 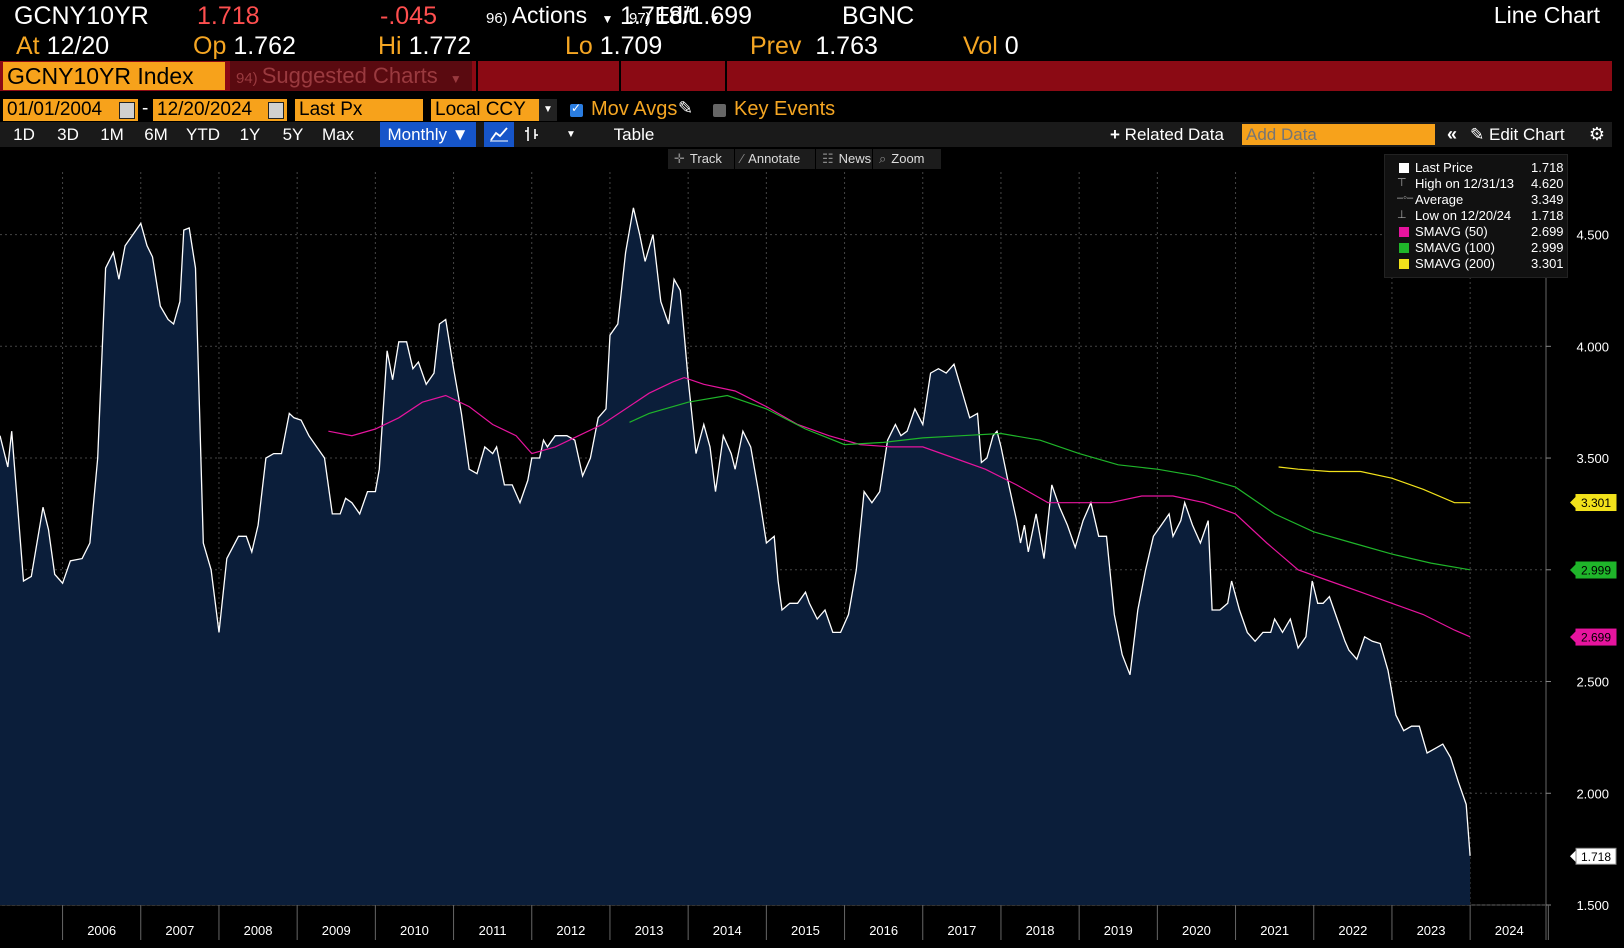 What do you see at coordinates (1546, 15) in the screenshot?
I see `chart-type-title: Line Chart` at bounding box center [1546, 15].